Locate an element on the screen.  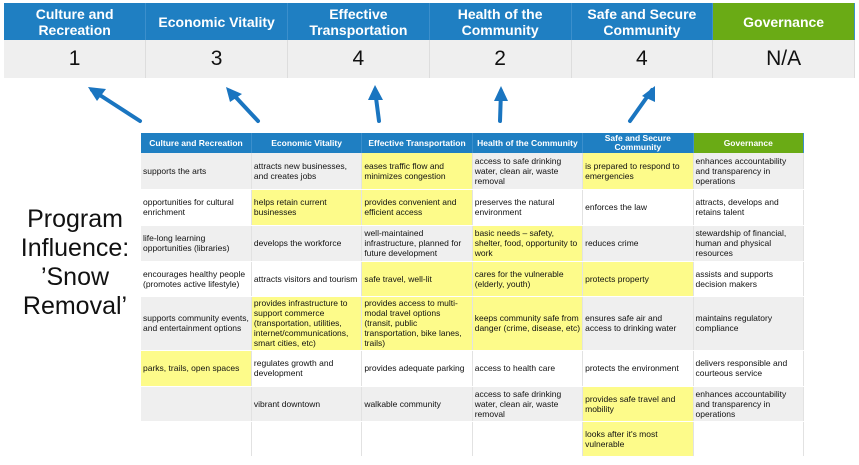
table-cell: looks after it's most vulnerable is located at coordinates (638, 439).